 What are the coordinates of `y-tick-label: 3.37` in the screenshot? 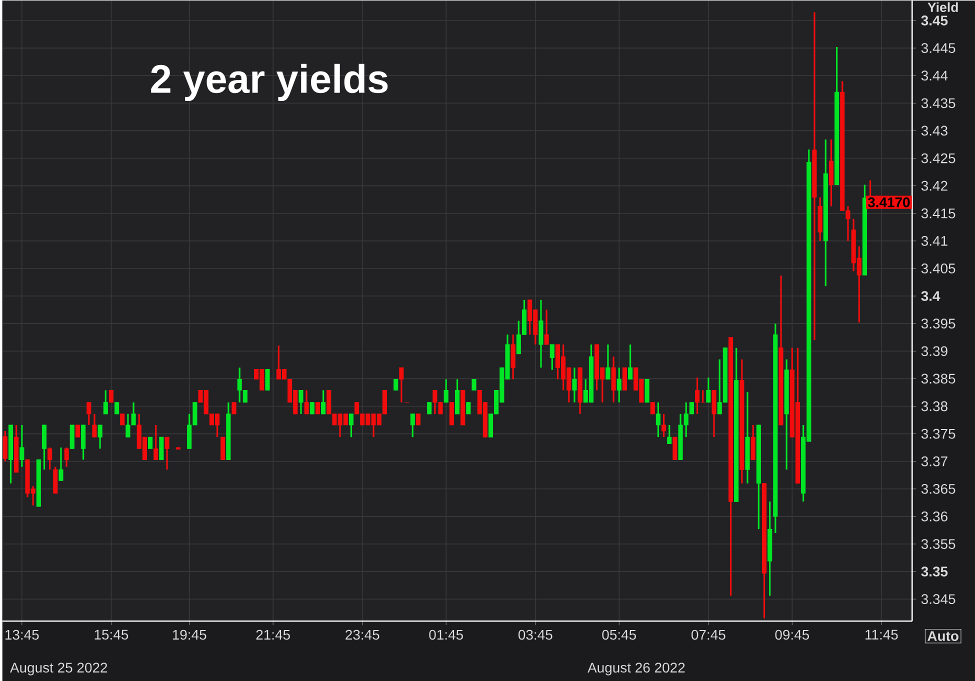 It's located at (934, 461).